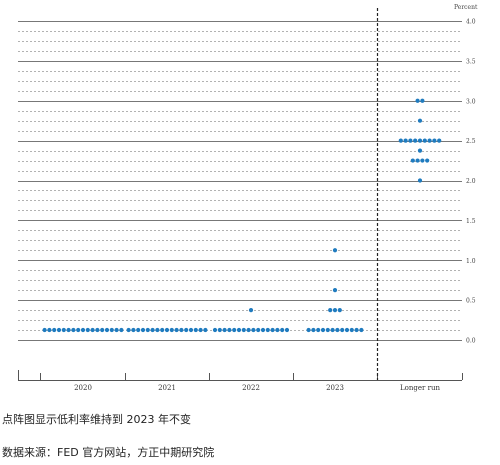 Image resolution: width=500 pixels, height=465 pixels. Describe the element at coordinates (83, 388) in the screenshot. I see `x-category-label: 2020` at that location.